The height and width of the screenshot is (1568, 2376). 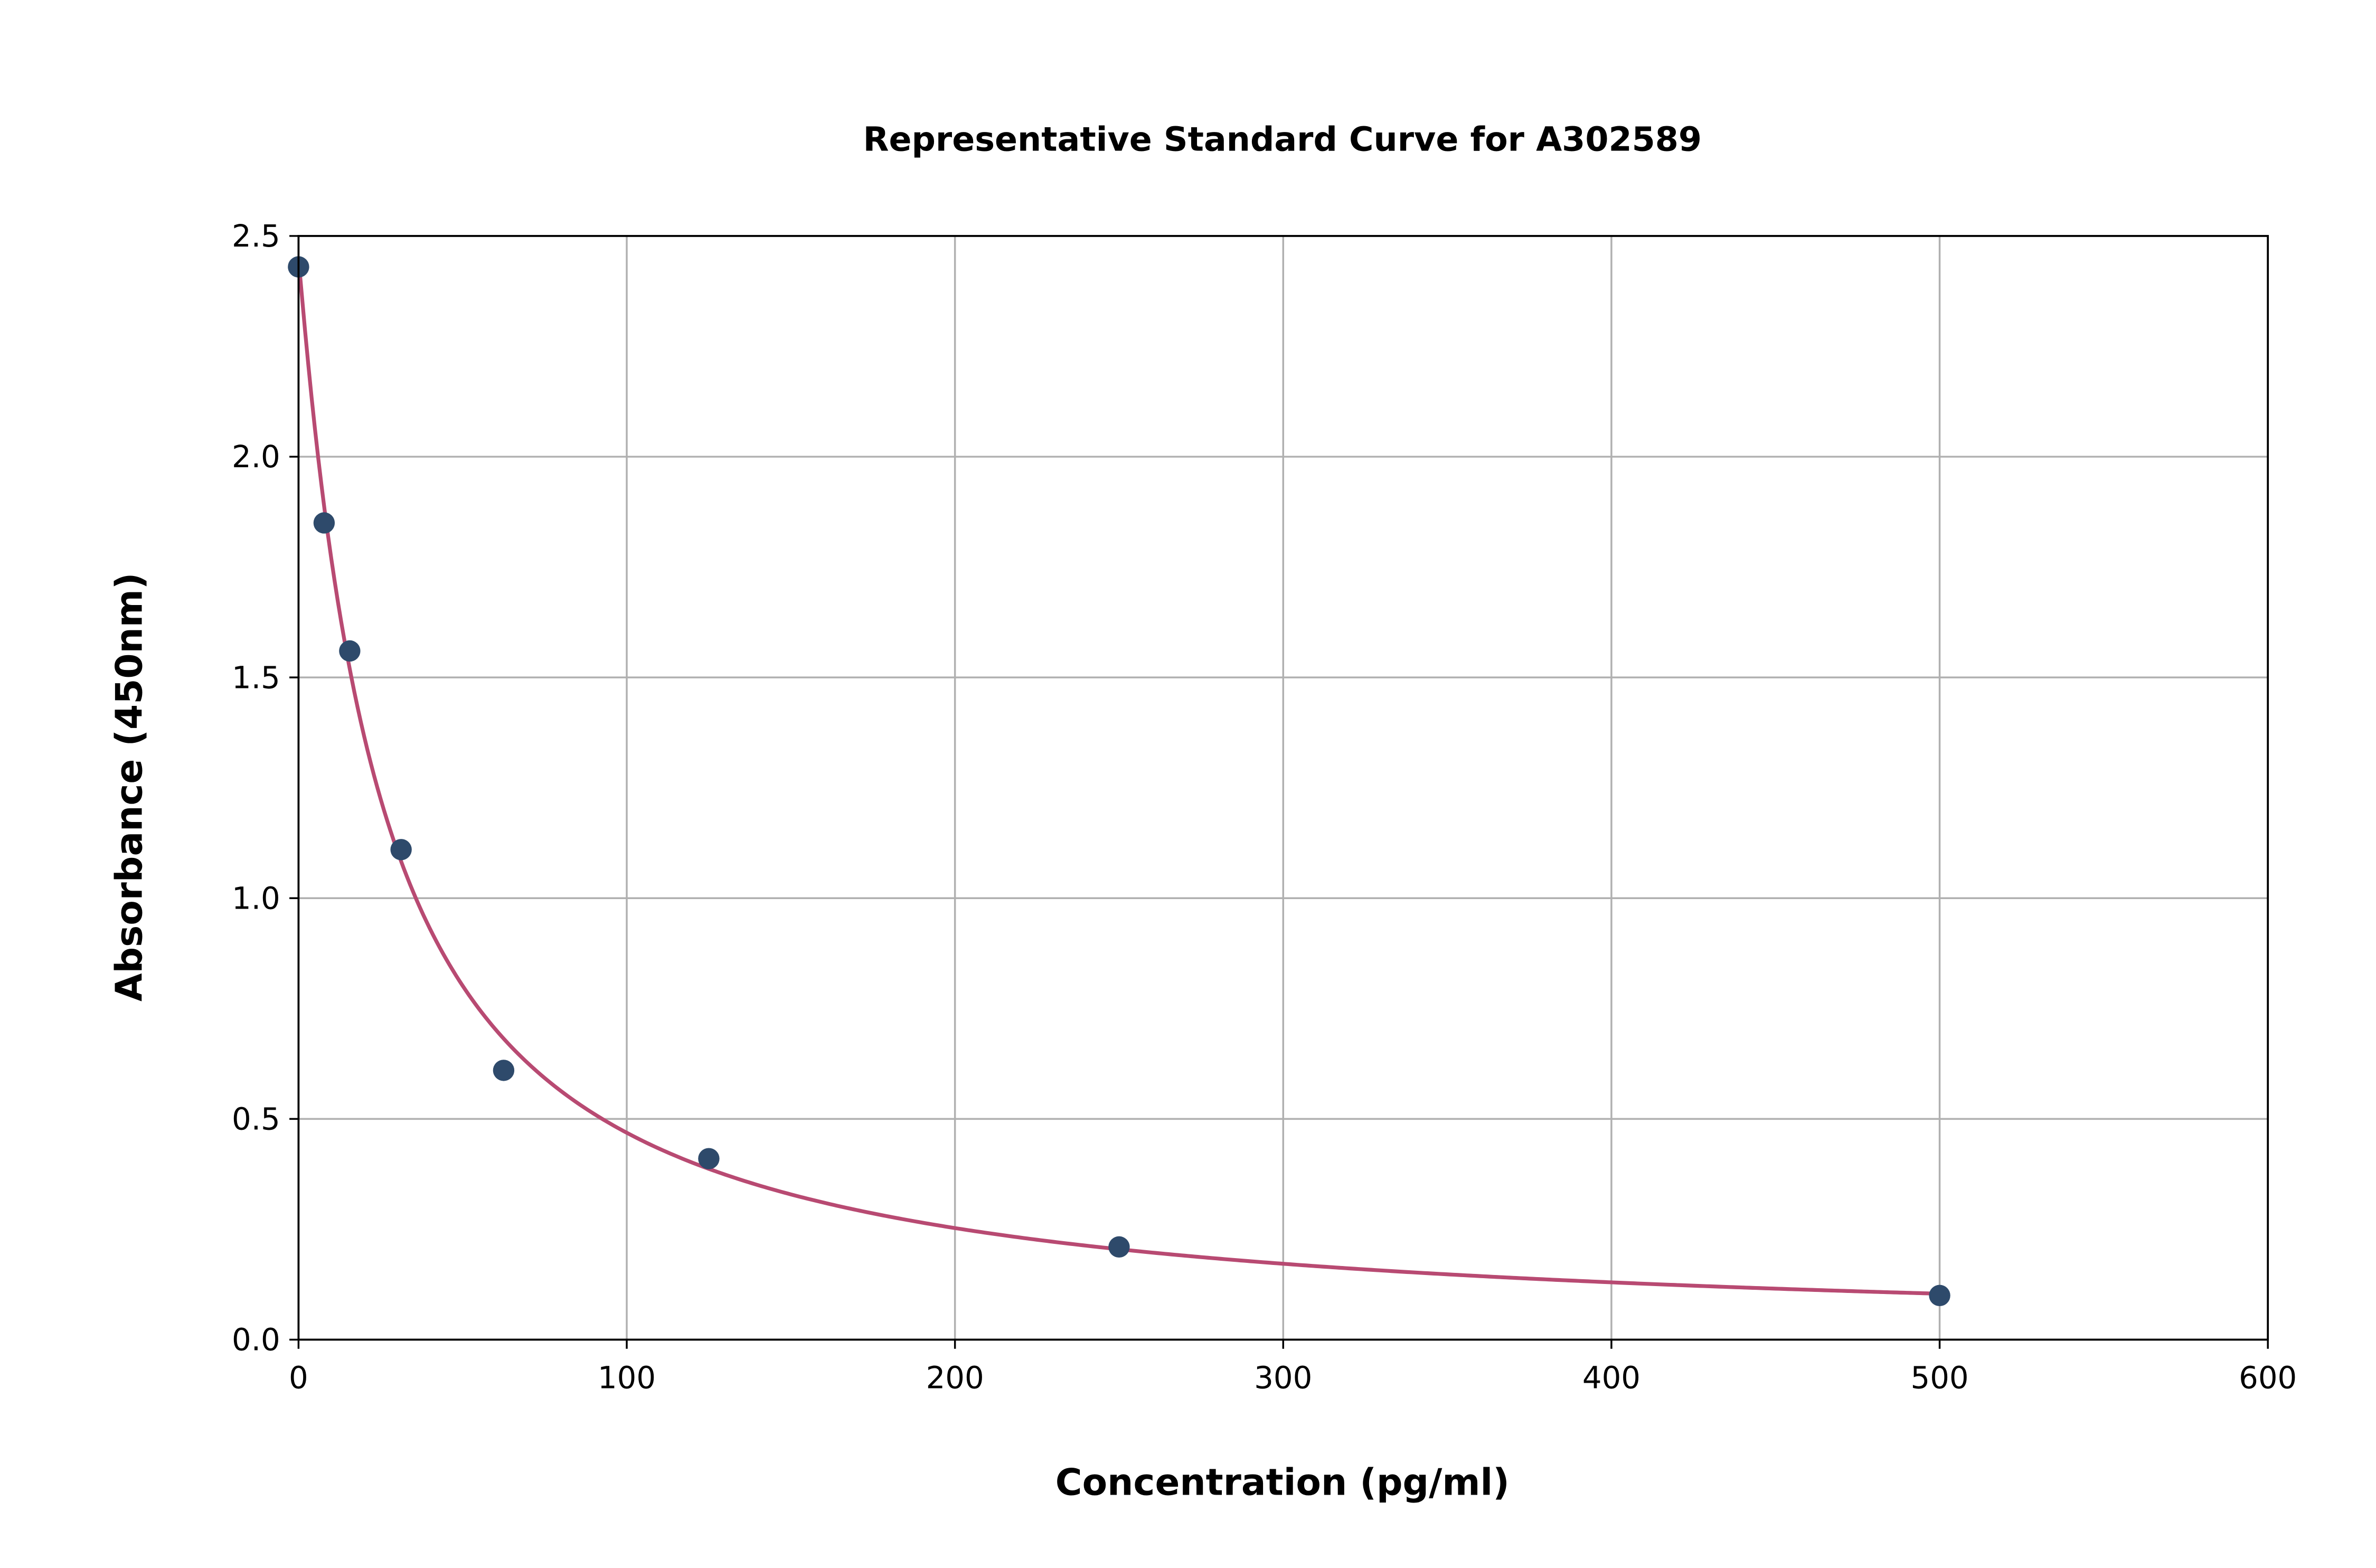 What do you see at coordinates (955, 1378) in the screenshot?
I see `x-tick-label: 200` at bounding box center [955, 1378].